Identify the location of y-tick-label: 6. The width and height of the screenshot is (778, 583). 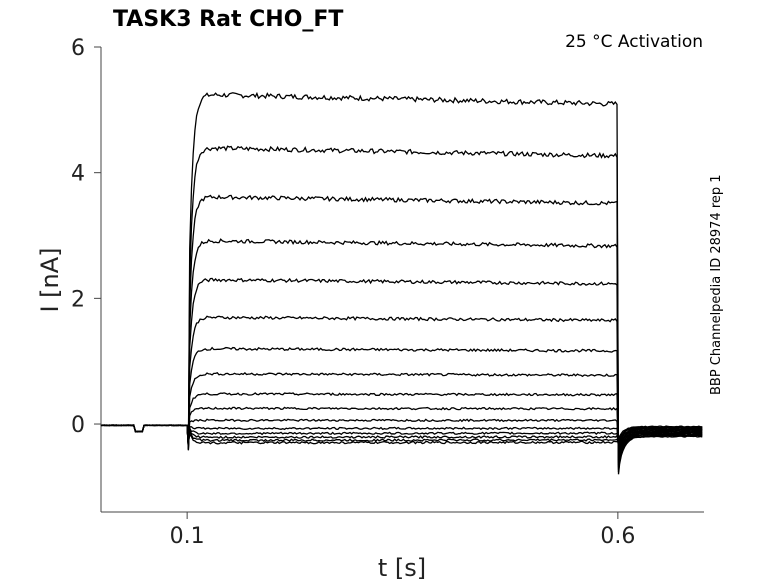
(78, 48).